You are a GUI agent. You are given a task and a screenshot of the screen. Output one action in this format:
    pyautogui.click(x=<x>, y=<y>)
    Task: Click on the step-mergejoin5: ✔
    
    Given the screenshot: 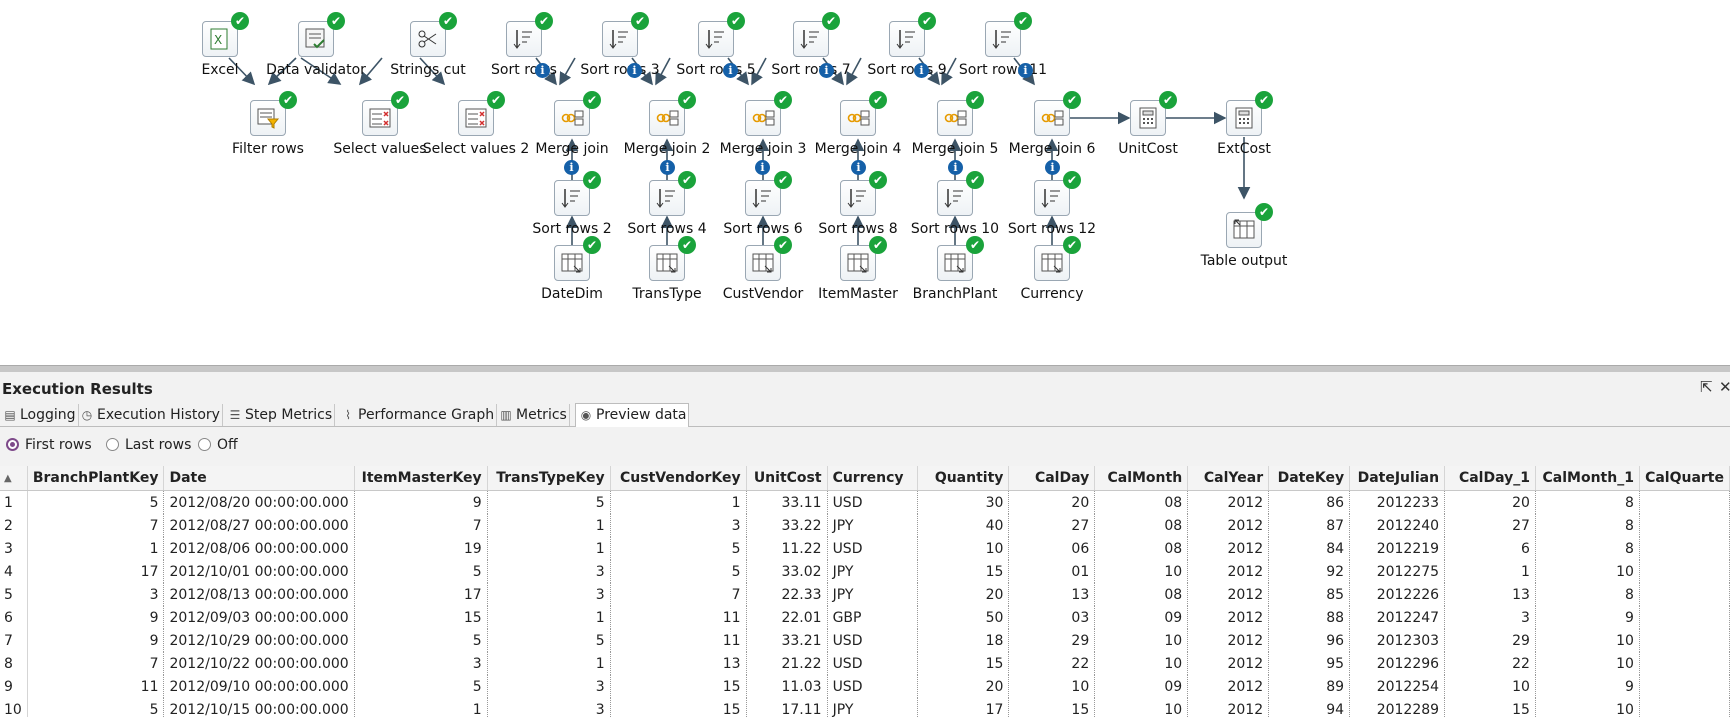 What is the action you would take?
    pyautogui.click(x=960, y=113)
    